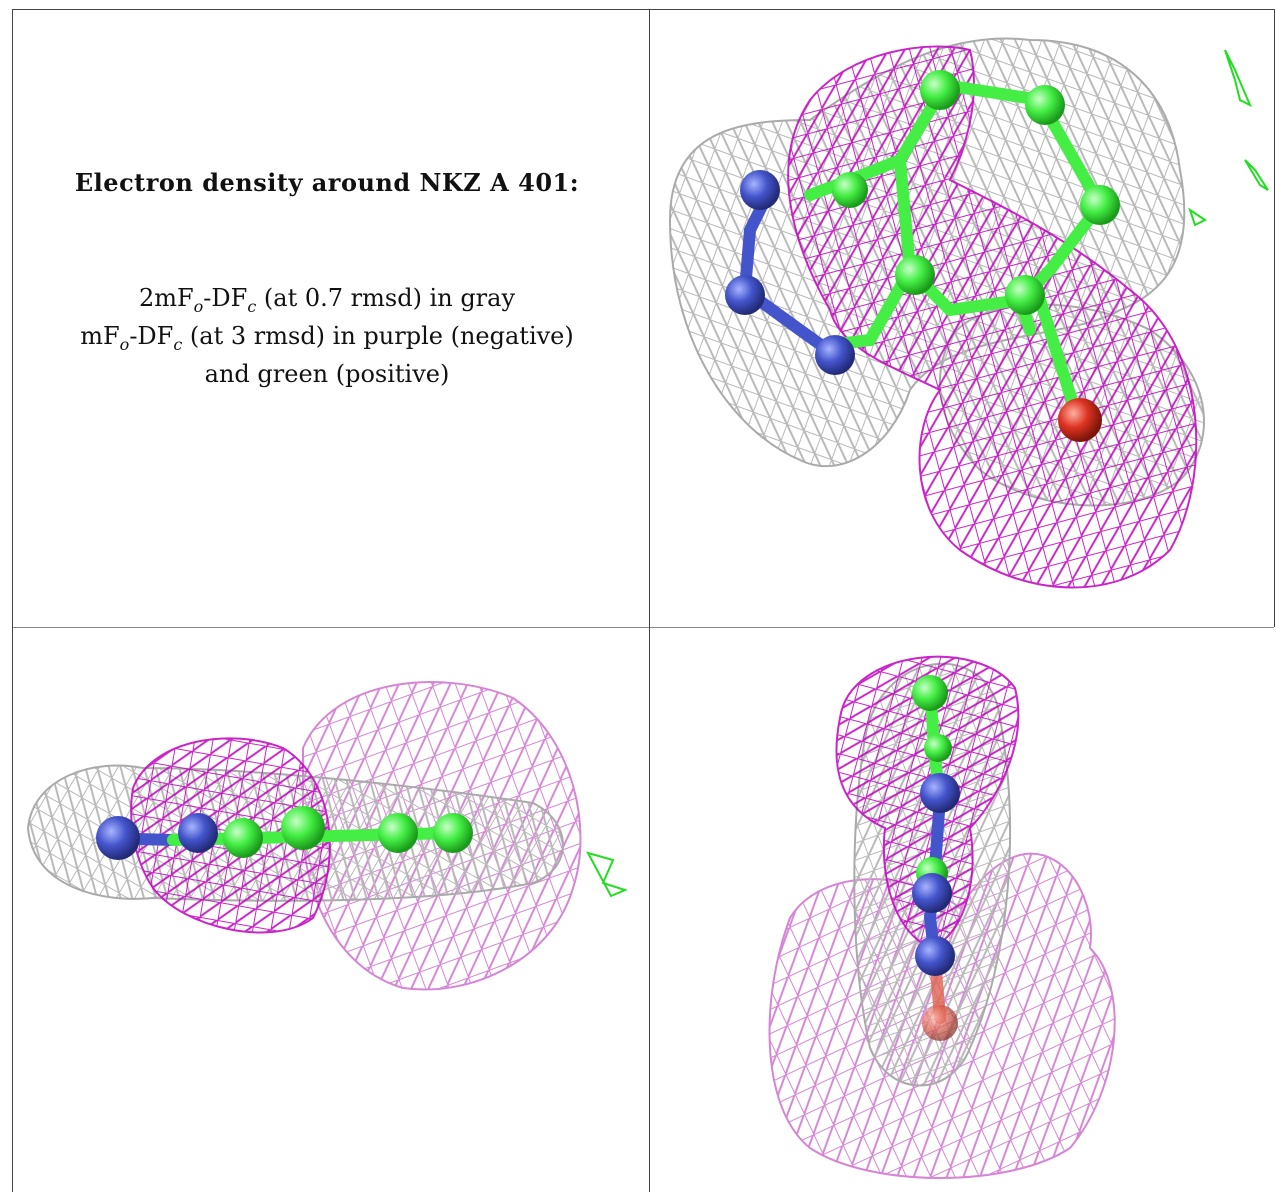  What do you see at coordinates (942, 917) in the screenshot?
I see `density-render-bottom-right` at bounding box center [942, 917].